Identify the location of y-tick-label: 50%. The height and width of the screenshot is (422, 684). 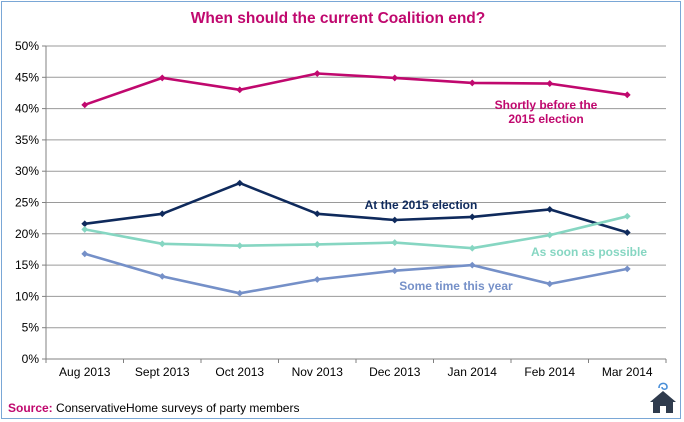
(27, 46).